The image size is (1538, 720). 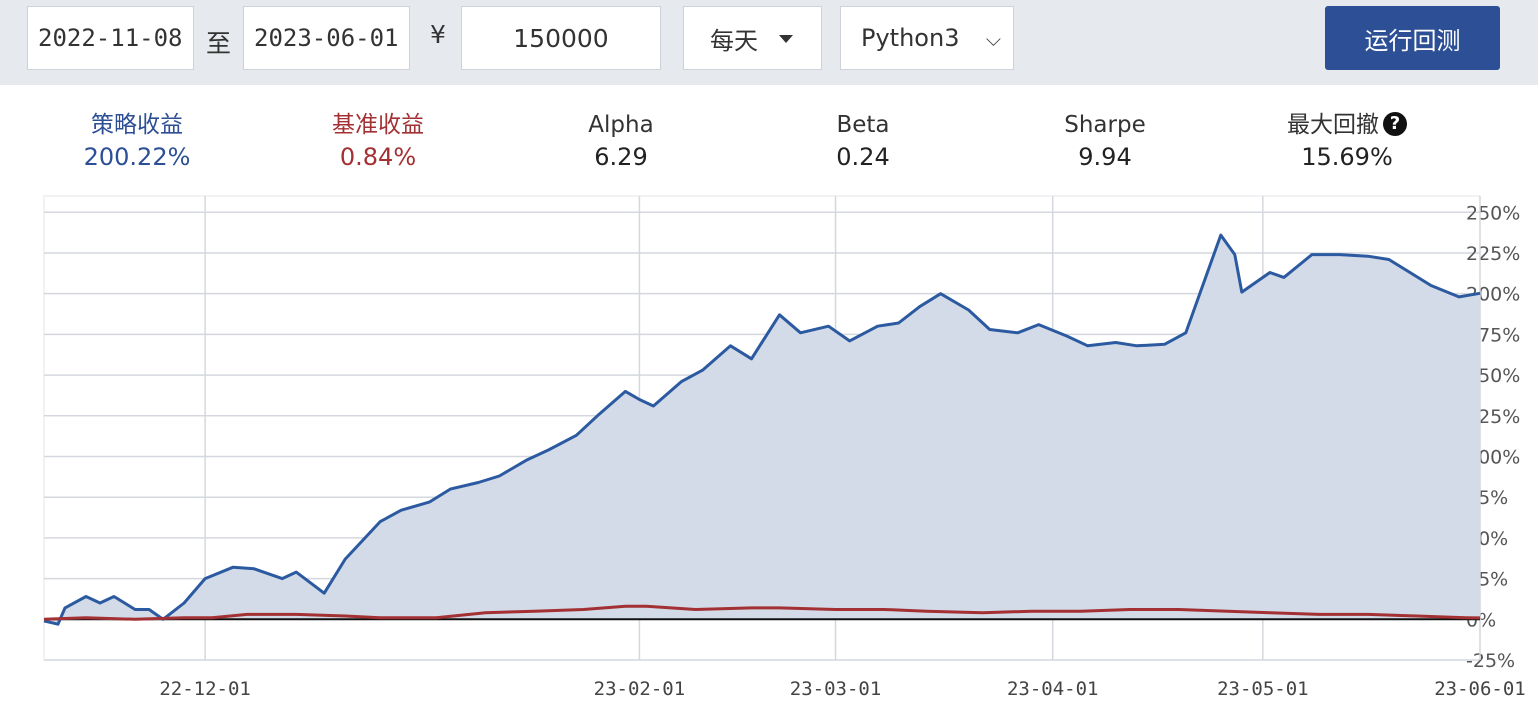 I want to click on x-tick-label: 23-03-01, so click(x=836, y=689).